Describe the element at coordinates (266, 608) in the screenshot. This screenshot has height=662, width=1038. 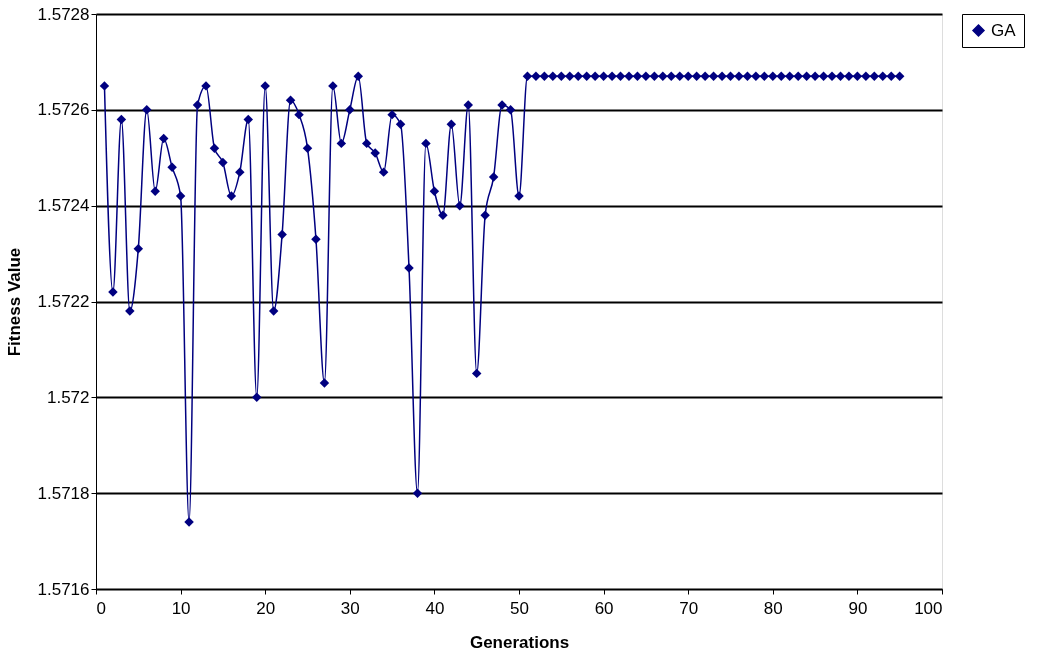
I see `x-tick-label: 20` at that location.